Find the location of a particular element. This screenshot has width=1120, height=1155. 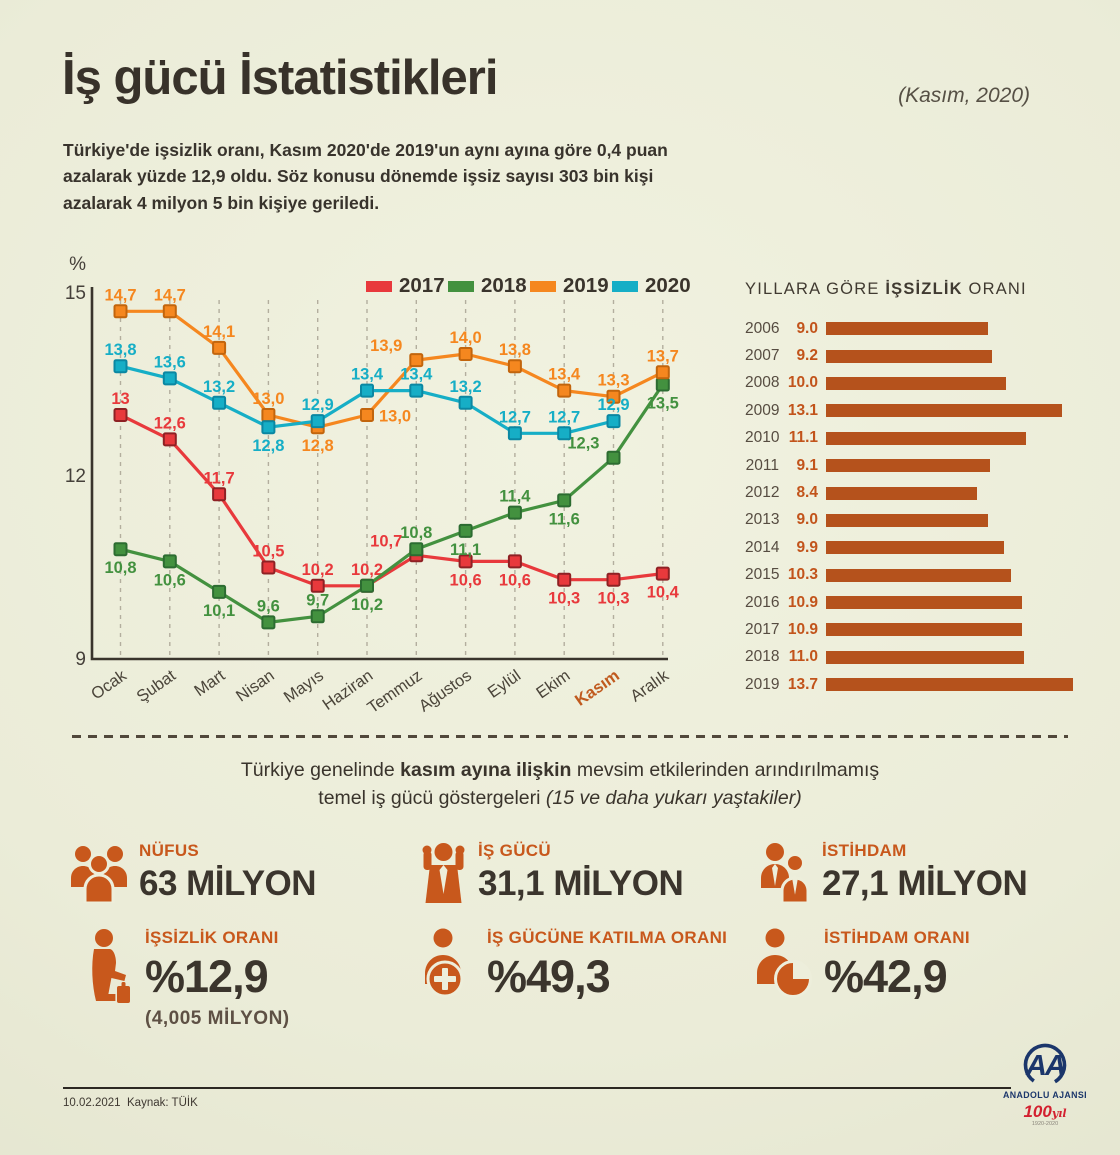

bar-row-2019: 2019 13.7 is located at coordinates (911, 684).